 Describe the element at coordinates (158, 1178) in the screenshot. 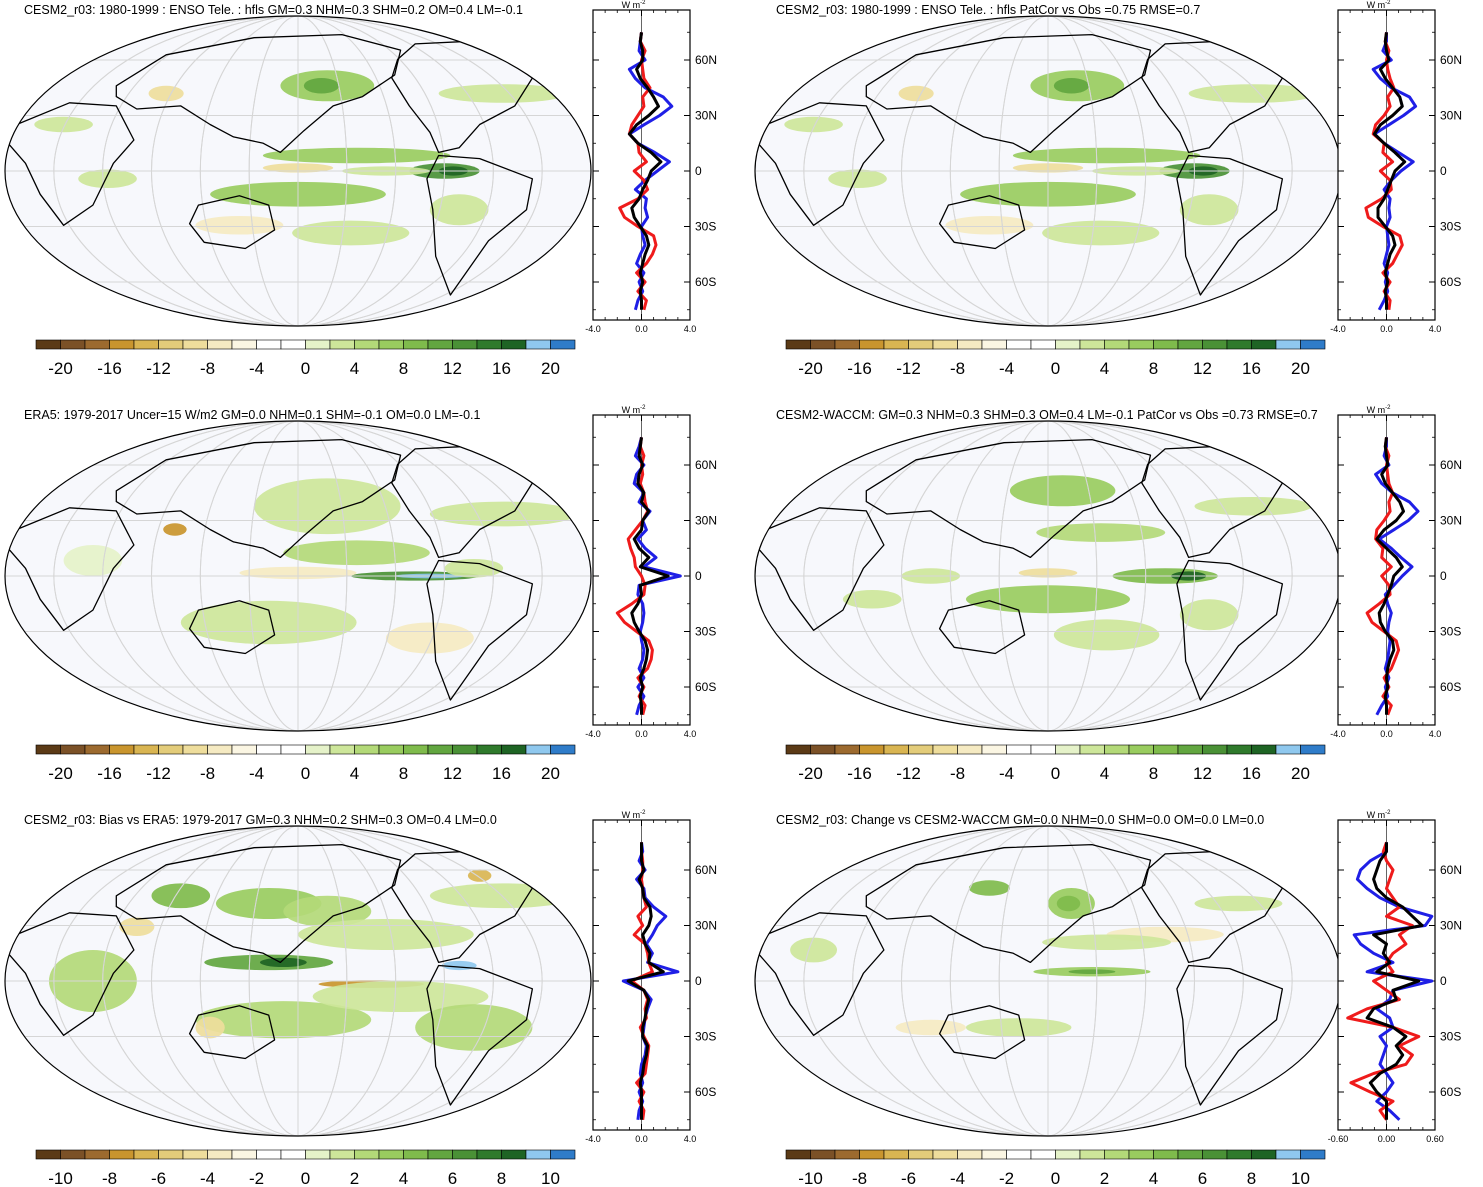

I see `colorbar-label: -6` at that location.